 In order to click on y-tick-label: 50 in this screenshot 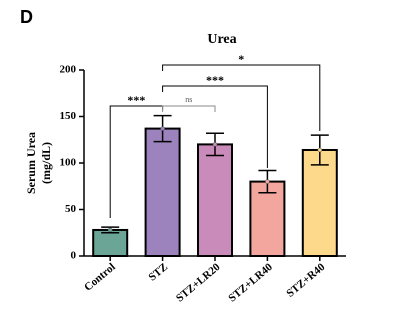, I will do `click(71, 209)`.